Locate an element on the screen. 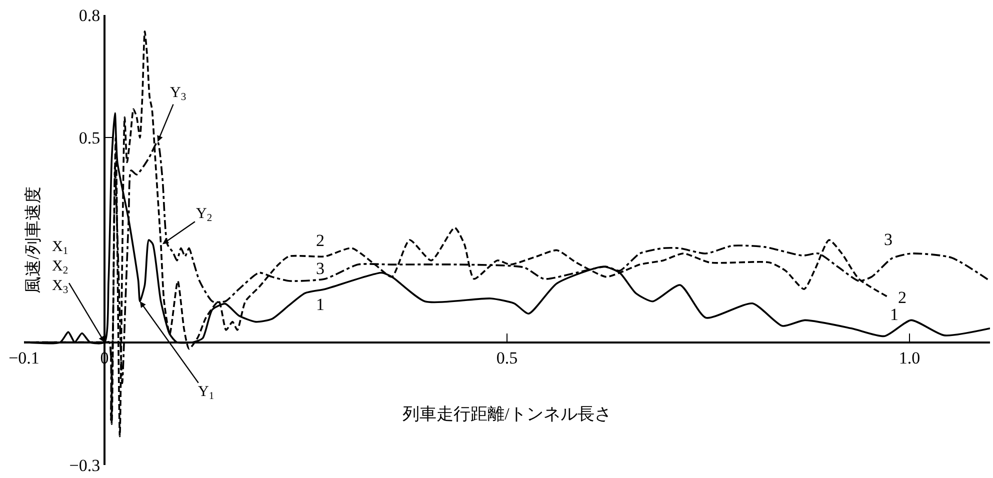 The width and height of the screenshot is (993, 478). y-axis-title: 風速/列車速度 is located at coordinates (32, 240).